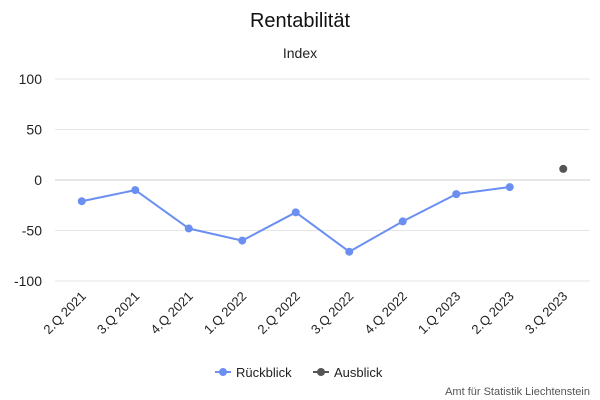  I want to click on x-tick-label: 2.Q 2023, so click(492, 313).